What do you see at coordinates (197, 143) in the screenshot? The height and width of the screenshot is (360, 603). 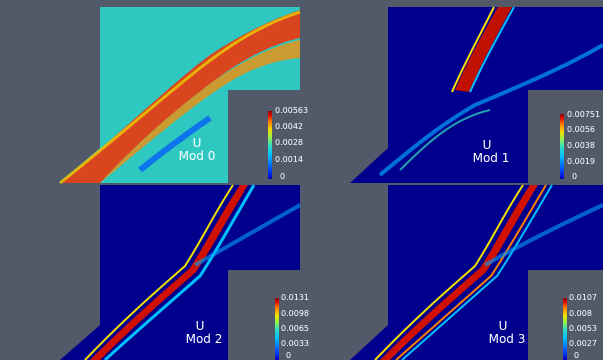 I see `field-label-mod-0: U` at bounding box center [197, 143].